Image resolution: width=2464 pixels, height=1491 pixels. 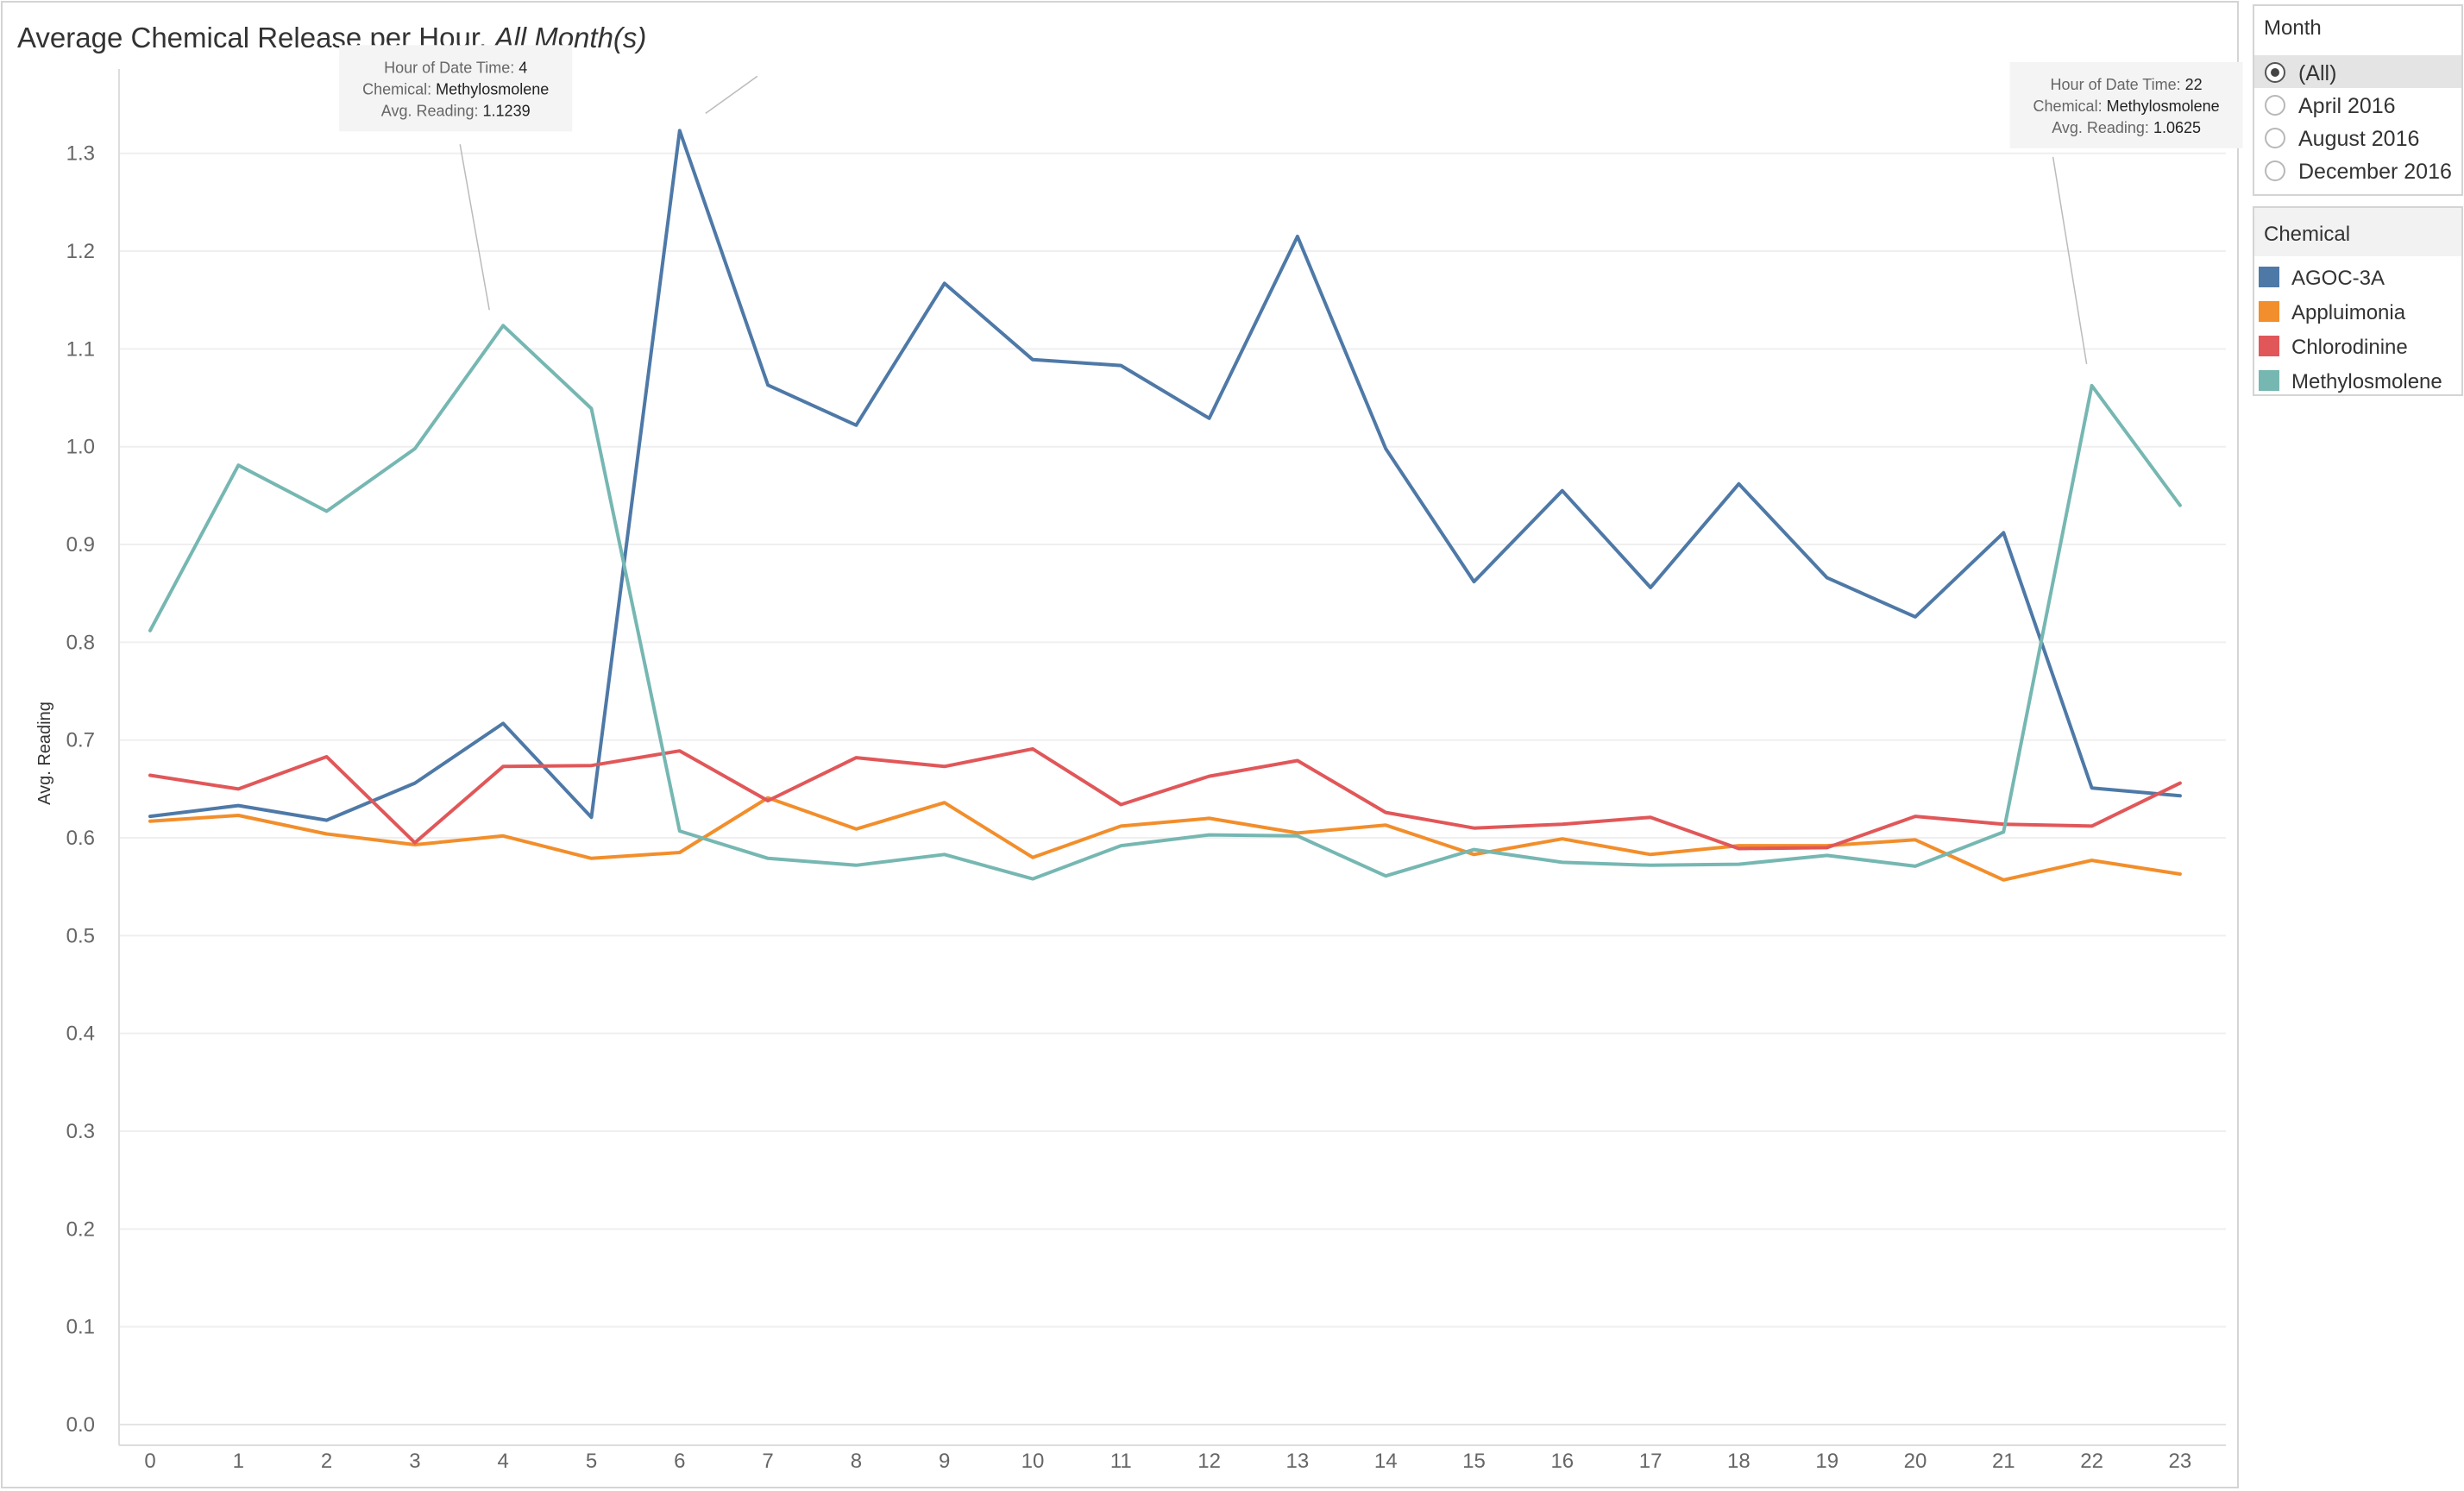 I want to click on y-tick-label: 1.2, so click(x=81, y=251).